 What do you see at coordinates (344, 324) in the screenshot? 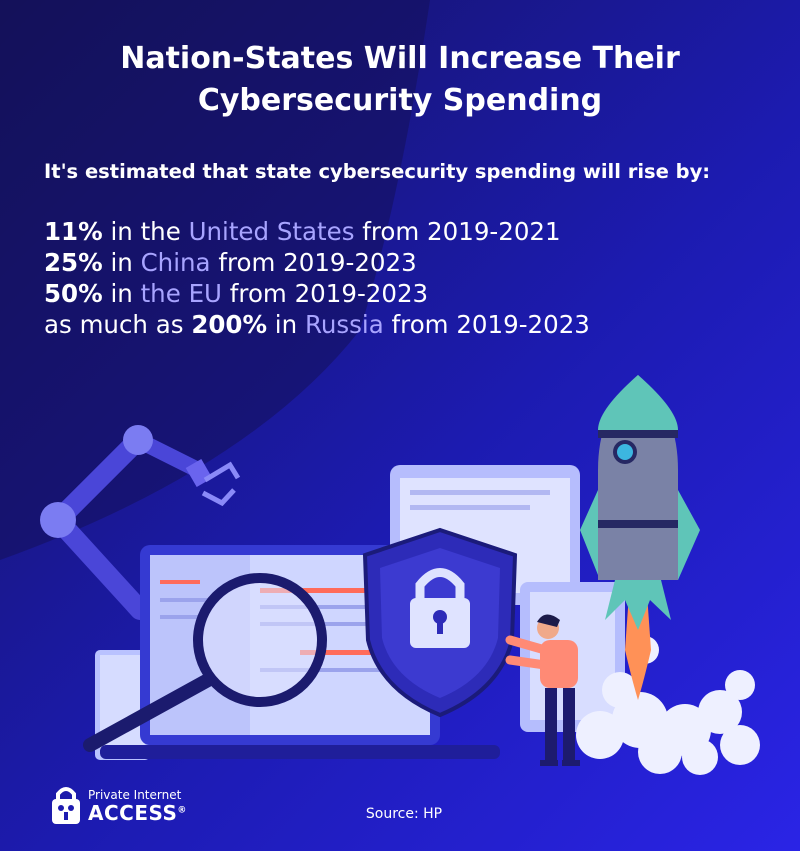
I see `stat-region: Russia` at bounding box center [344, 324].